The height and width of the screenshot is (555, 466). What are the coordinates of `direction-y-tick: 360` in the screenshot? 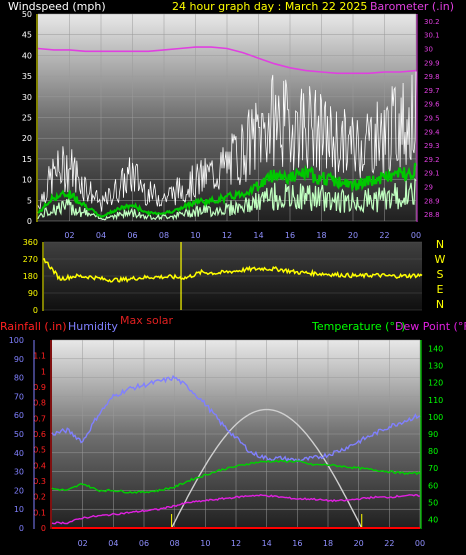 It's located at (30, 242).